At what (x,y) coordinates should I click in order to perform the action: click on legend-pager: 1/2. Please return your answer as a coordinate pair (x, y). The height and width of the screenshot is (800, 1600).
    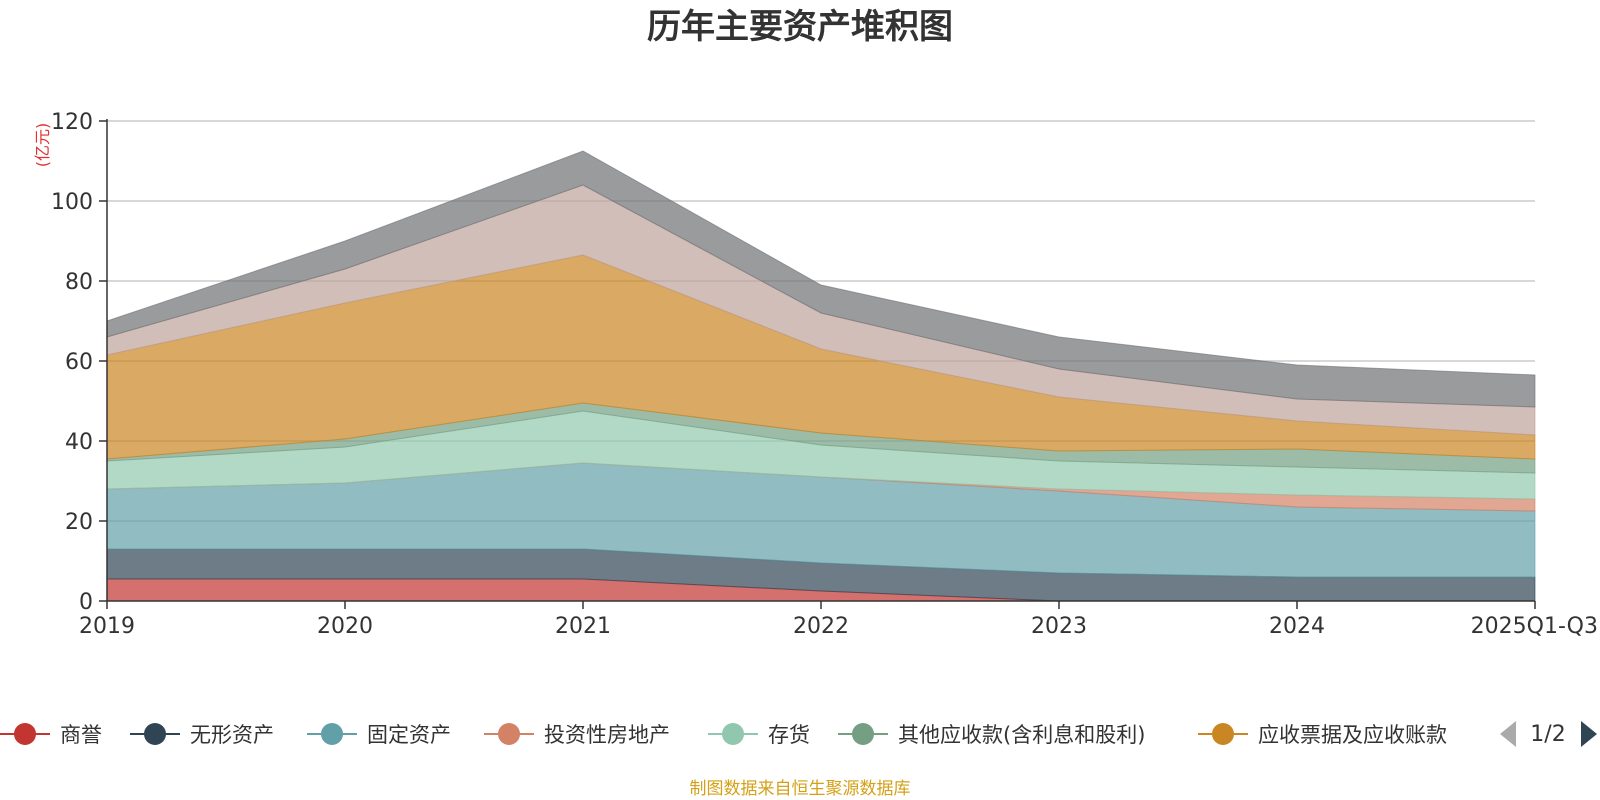
    Looking at the image, I should click on (1548, 734).